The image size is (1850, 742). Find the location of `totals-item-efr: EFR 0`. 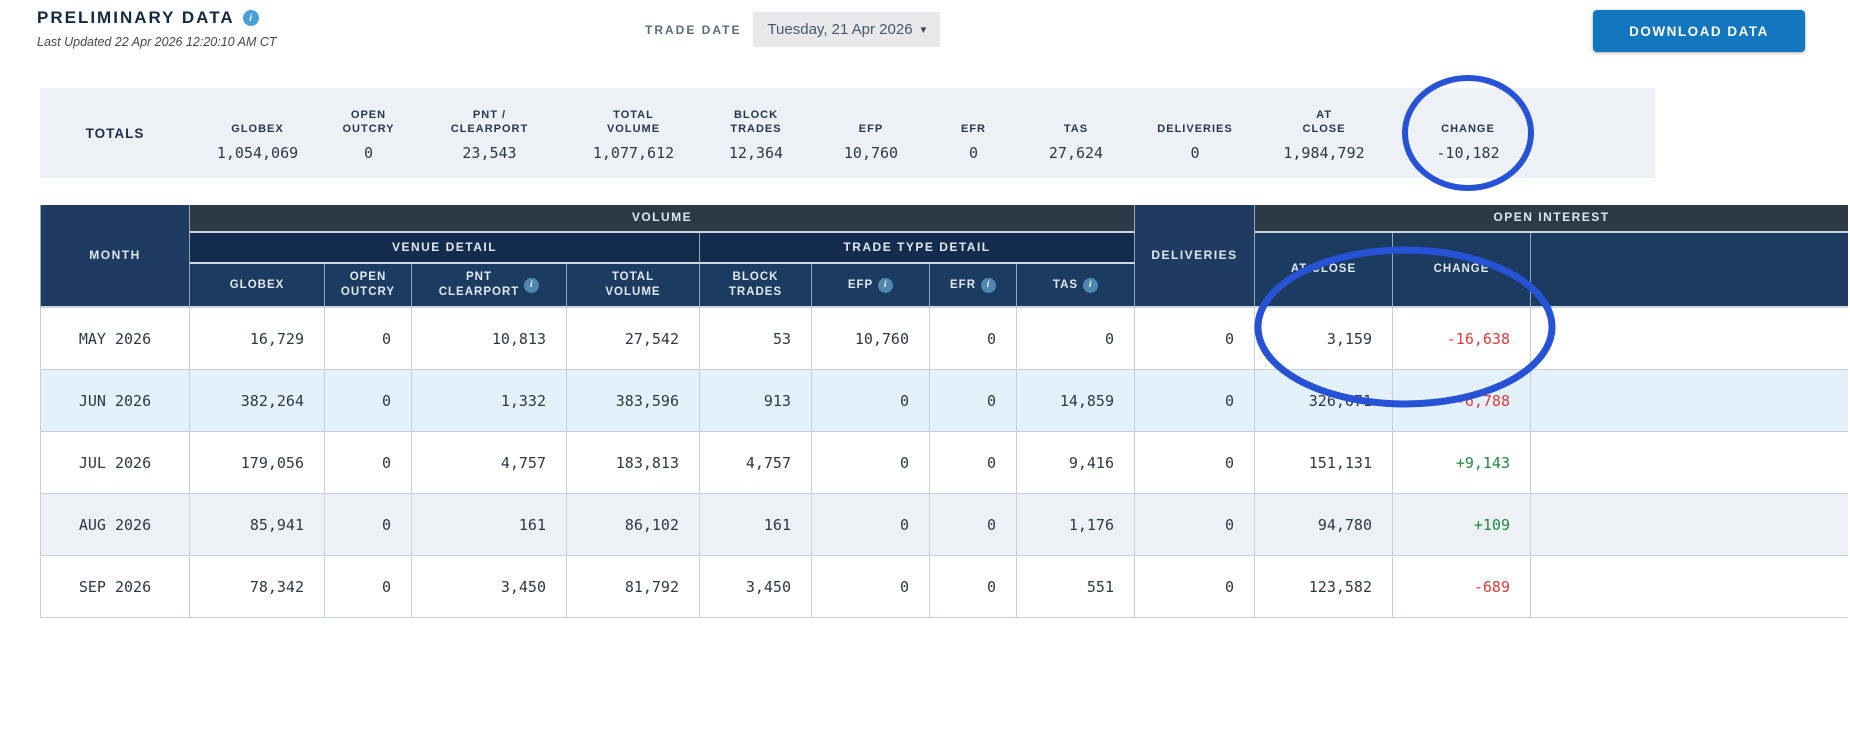

totals-item-efr: EFR 0 is located at coordinates (973, 133).